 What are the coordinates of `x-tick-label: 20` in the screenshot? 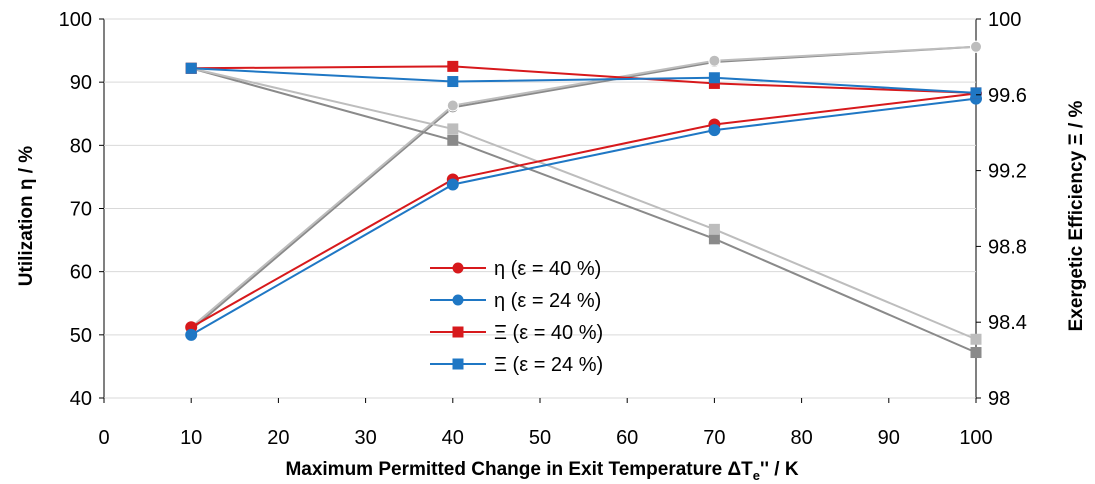 It's located at (278, 438).